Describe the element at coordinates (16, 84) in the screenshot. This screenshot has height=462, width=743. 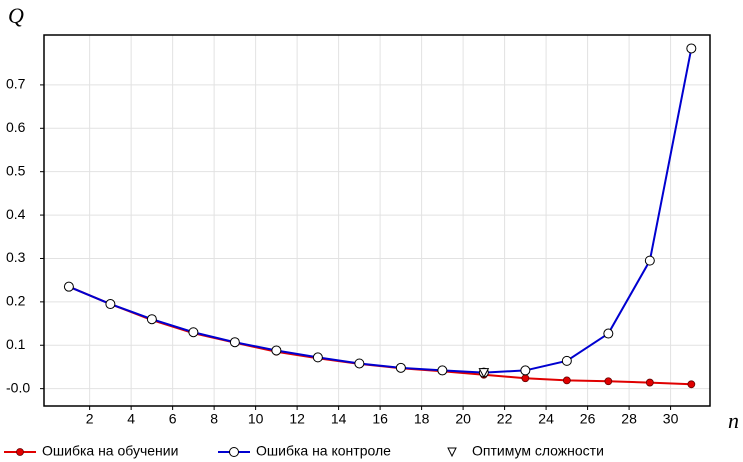
I see `y-tick-label: 0.7` at that location.